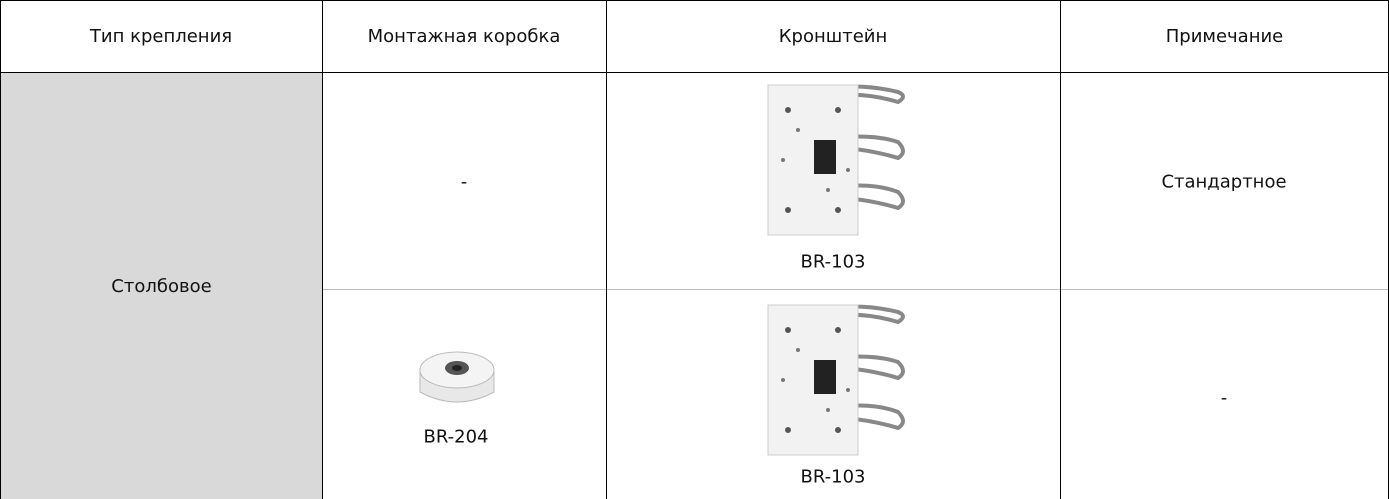 The image size is (1389, 499). What do you see at coordinates (457, 377) in the screenshot?
I see `box-image` at bounding box center [457, 377].